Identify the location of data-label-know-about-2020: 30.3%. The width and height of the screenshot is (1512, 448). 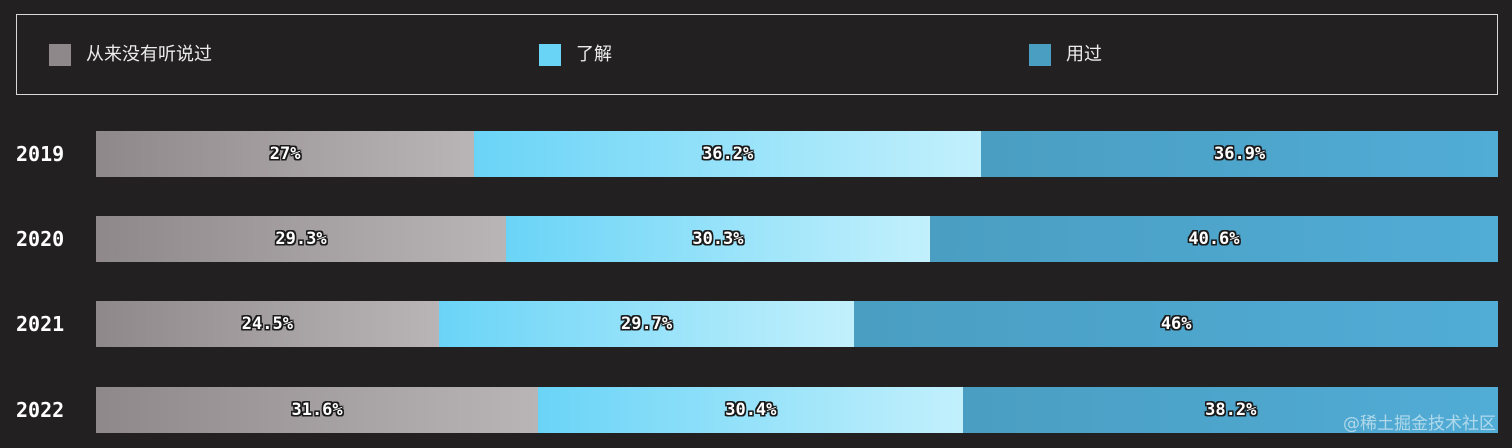
(718, 239).